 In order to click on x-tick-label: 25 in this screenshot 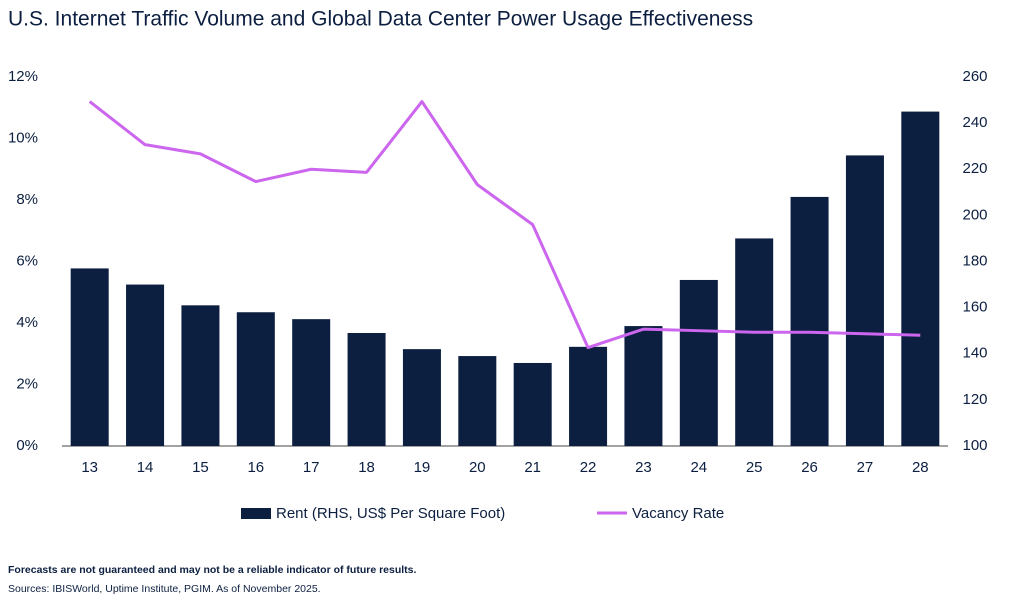, I will do `click(754, 467)`.